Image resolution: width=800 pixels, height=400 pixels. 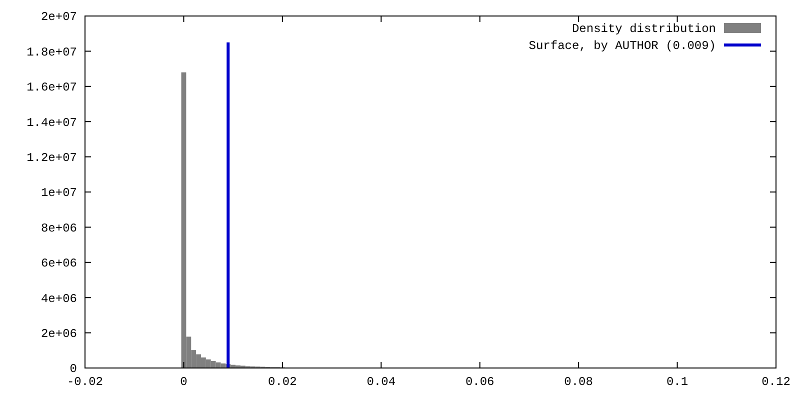 What do you see at coordinates (73, 369) in the screenshot?
I see `y-tick-label: 0` at bounding box center [73, 369].